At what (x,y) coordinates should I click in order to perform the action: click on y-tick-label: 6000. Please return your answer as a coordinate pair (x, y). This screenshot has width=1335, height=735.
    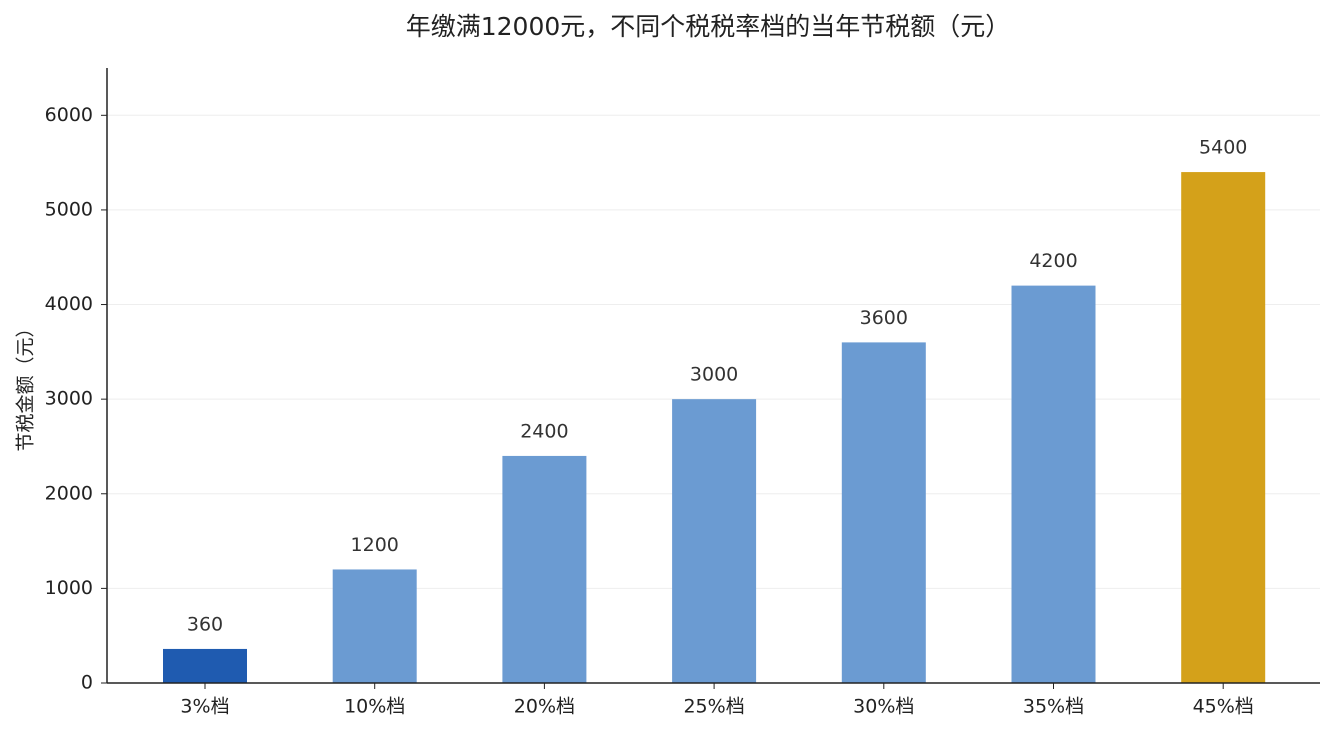
    Looking at the image, I should click on (69, 115).